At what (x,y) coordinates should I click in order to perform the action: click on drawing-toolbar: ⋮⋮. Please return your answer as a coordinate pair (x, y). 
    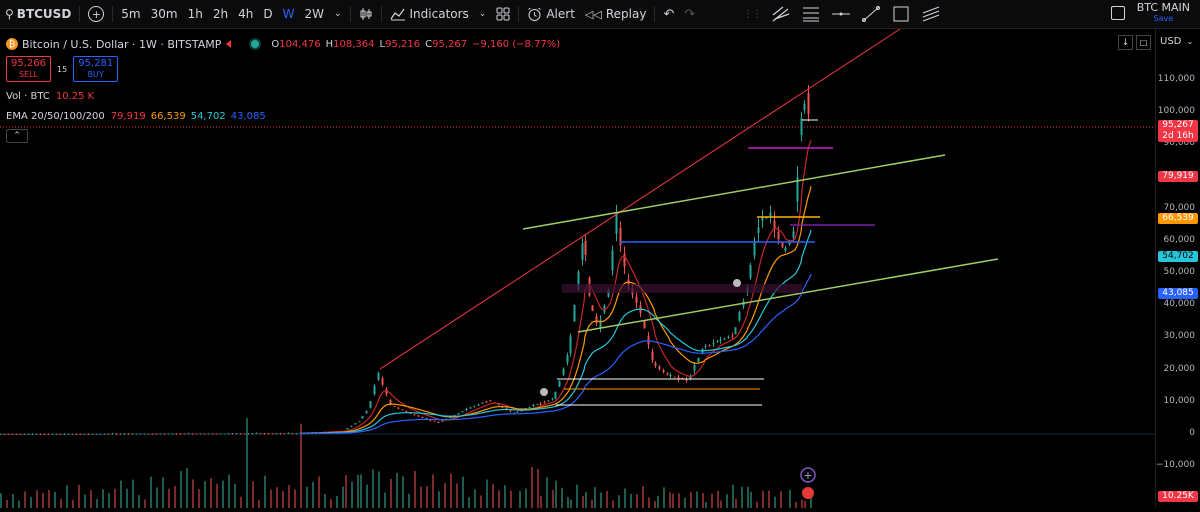
    Looking at the image, I should click on (842, 14).